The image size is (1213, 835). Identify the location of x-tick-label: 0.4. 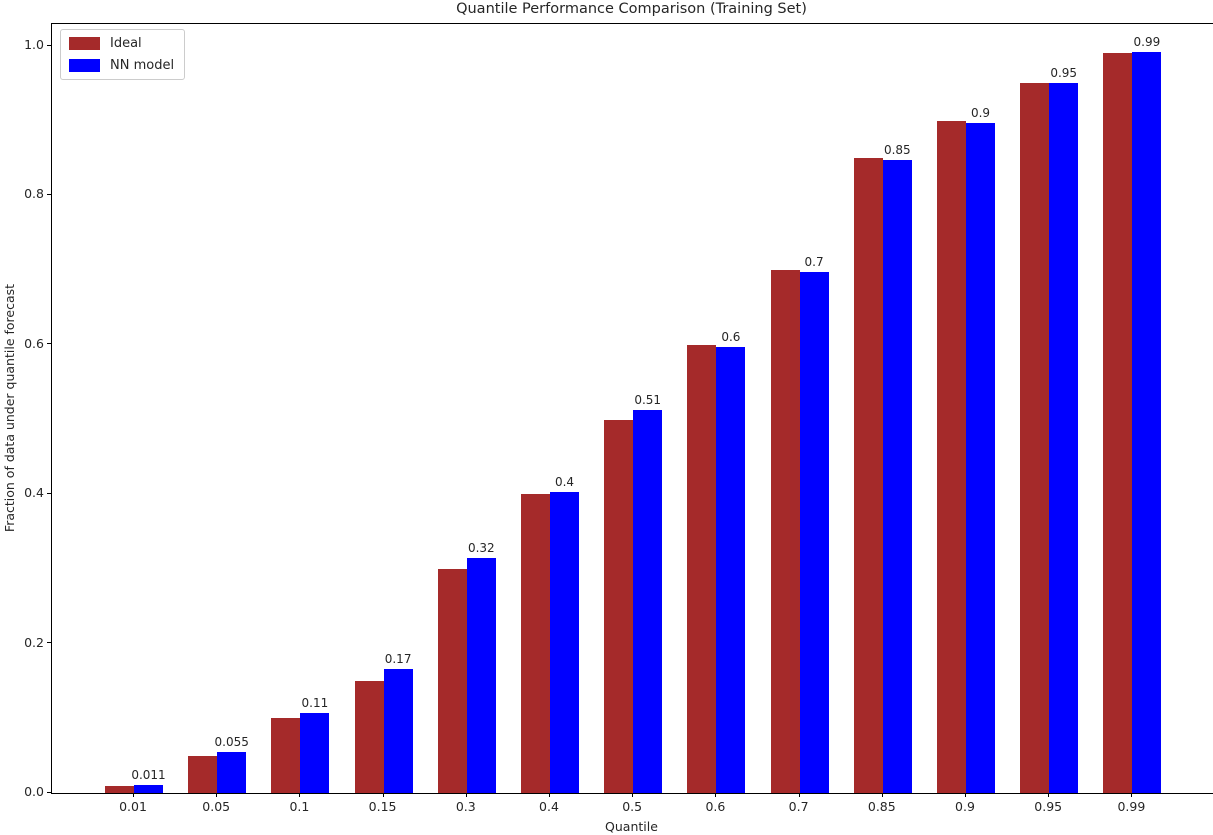
(549, 806).